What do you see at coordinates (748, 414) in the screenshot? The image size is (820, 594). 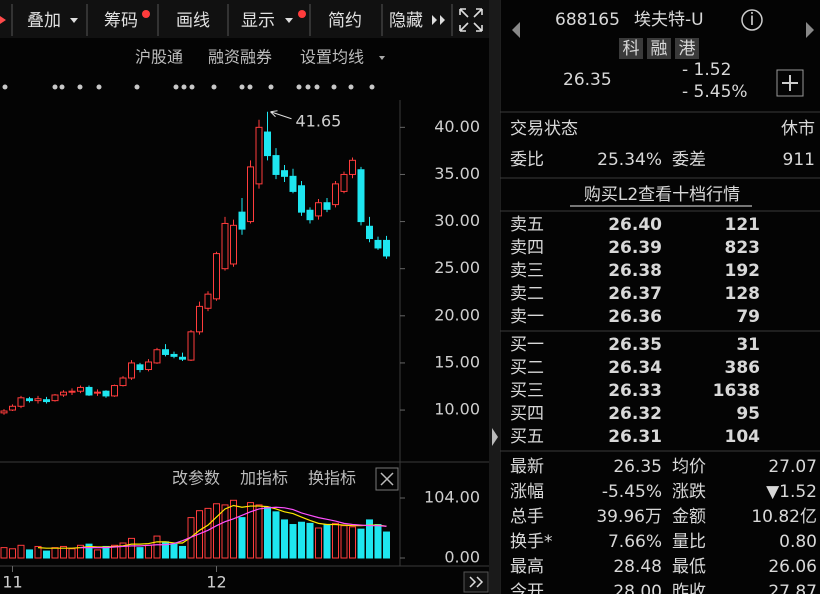 I see `order-volume: 95` at bounding box center [748, 414].